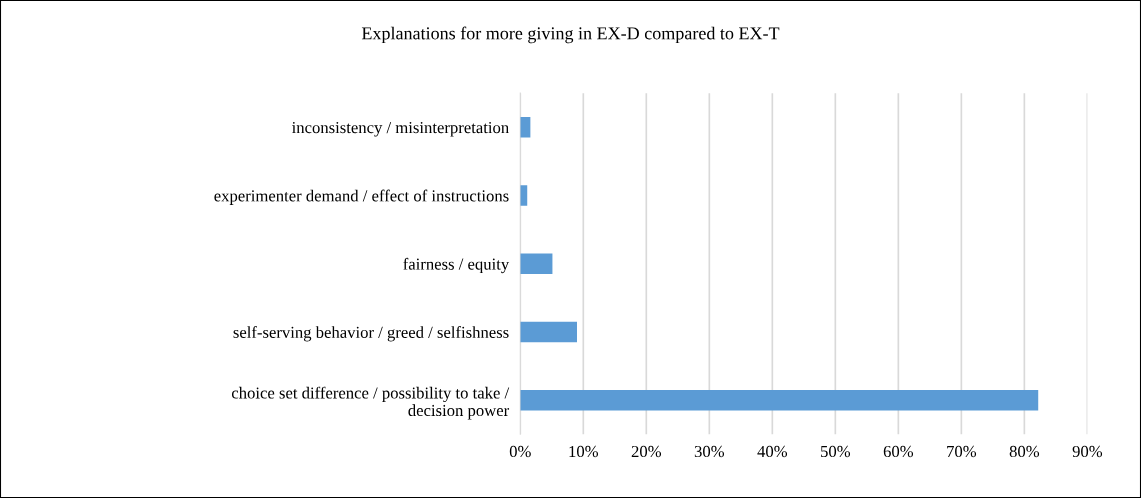 Image resolution: width=1141 pixels, height=498 pixels. Describe the element at coordinates (962, 451) in the screenshot. I see `x-tick-label: 70%` at that location.